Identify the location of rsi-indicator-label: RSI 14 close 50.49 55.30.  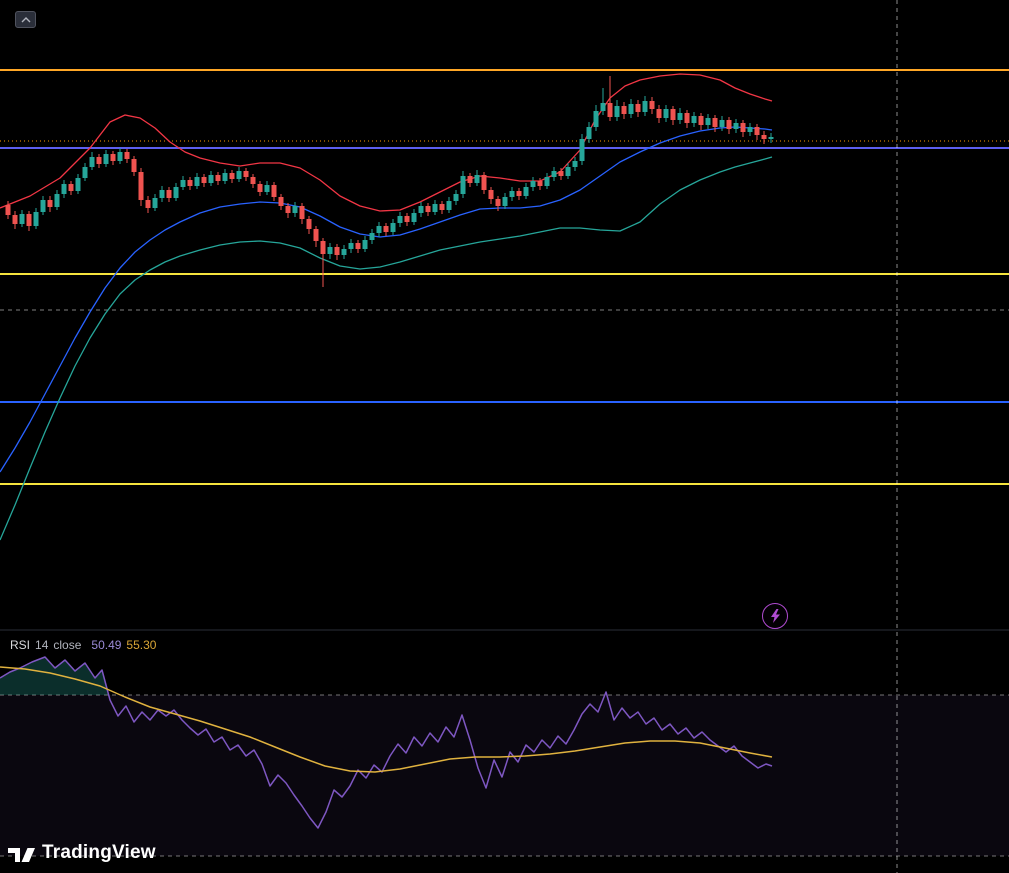
(83, 645).